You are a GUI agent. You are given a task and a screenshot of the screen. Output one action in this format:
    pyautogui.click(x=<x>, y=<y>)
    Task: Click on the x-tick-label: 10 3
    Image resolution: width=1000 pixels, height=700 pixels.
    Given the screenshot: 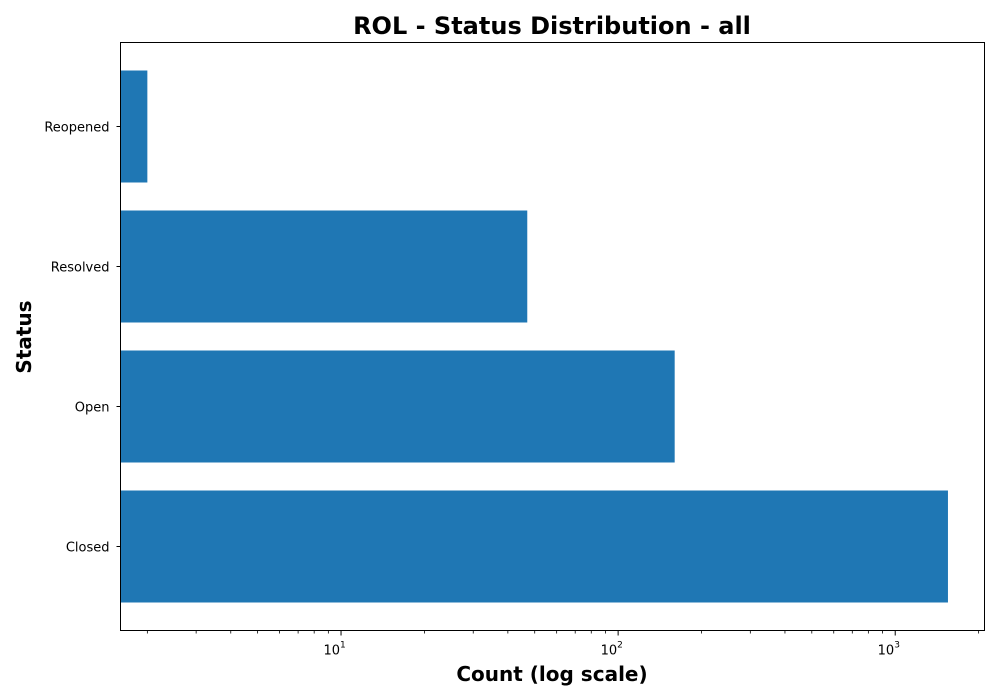 What is the action you would take?
    pyautogui.click(x=889, y=650)
    